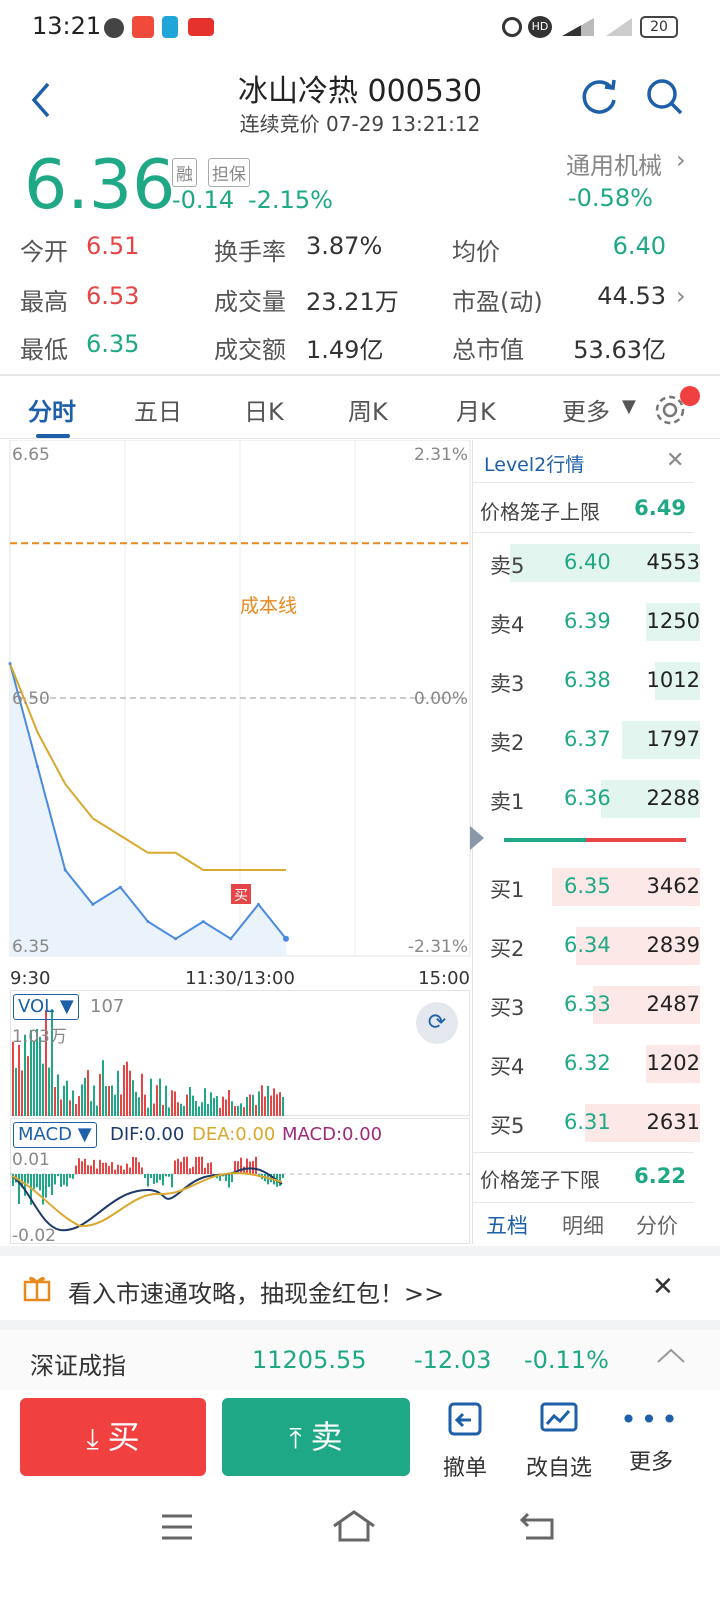  Describe the element at coordinates (477, 838) in the screenshot. I see `collapse-arrow-icon` at that location.